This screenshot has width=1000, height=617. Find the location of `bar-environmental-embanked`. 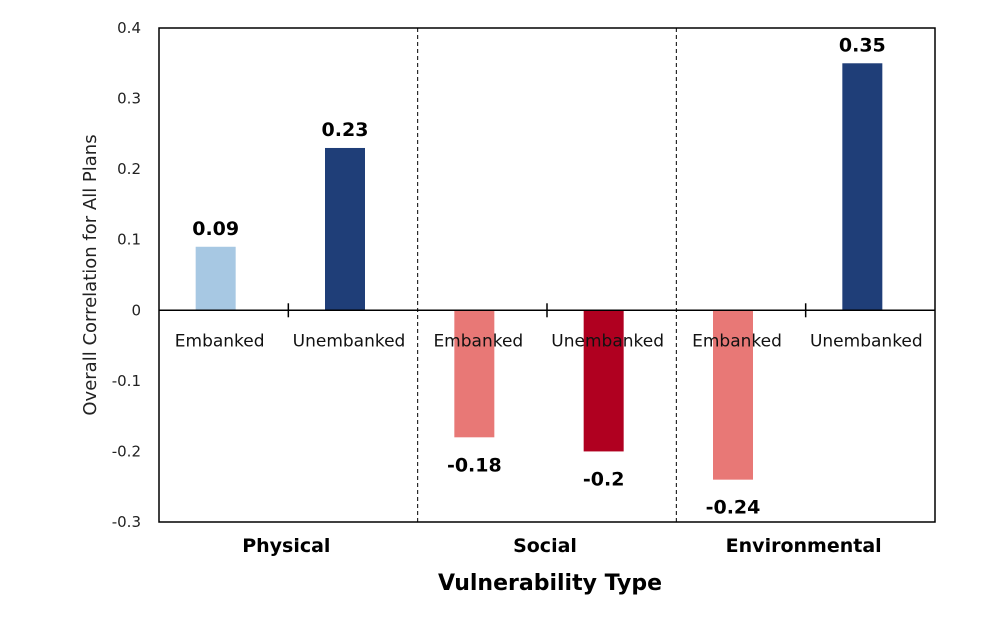

bar-environmental-embanked is located at coordinates (733, 395).